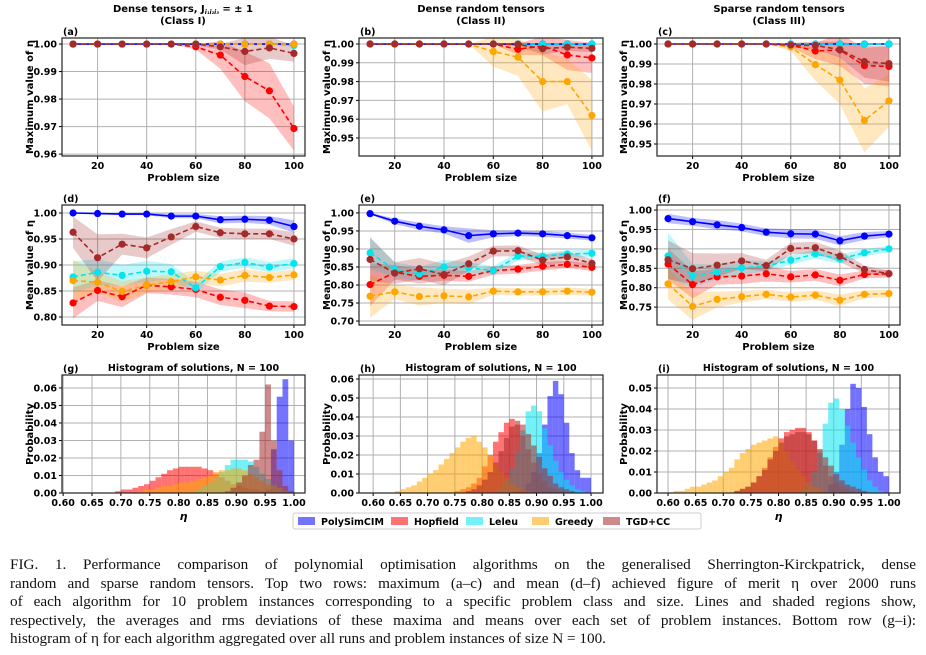  Describe the element at coordinates (778, 21) in the screenshot. I see `column-subtitle: (Class III)` at that location.